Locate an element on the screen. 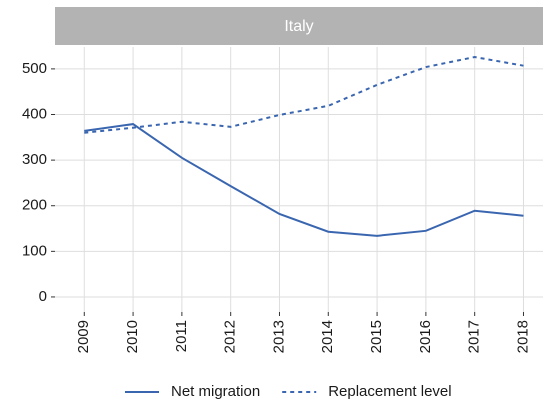 This screenshot has width=545, height=406. x-tick-label: 2013 is located at coordinates (278, 336).